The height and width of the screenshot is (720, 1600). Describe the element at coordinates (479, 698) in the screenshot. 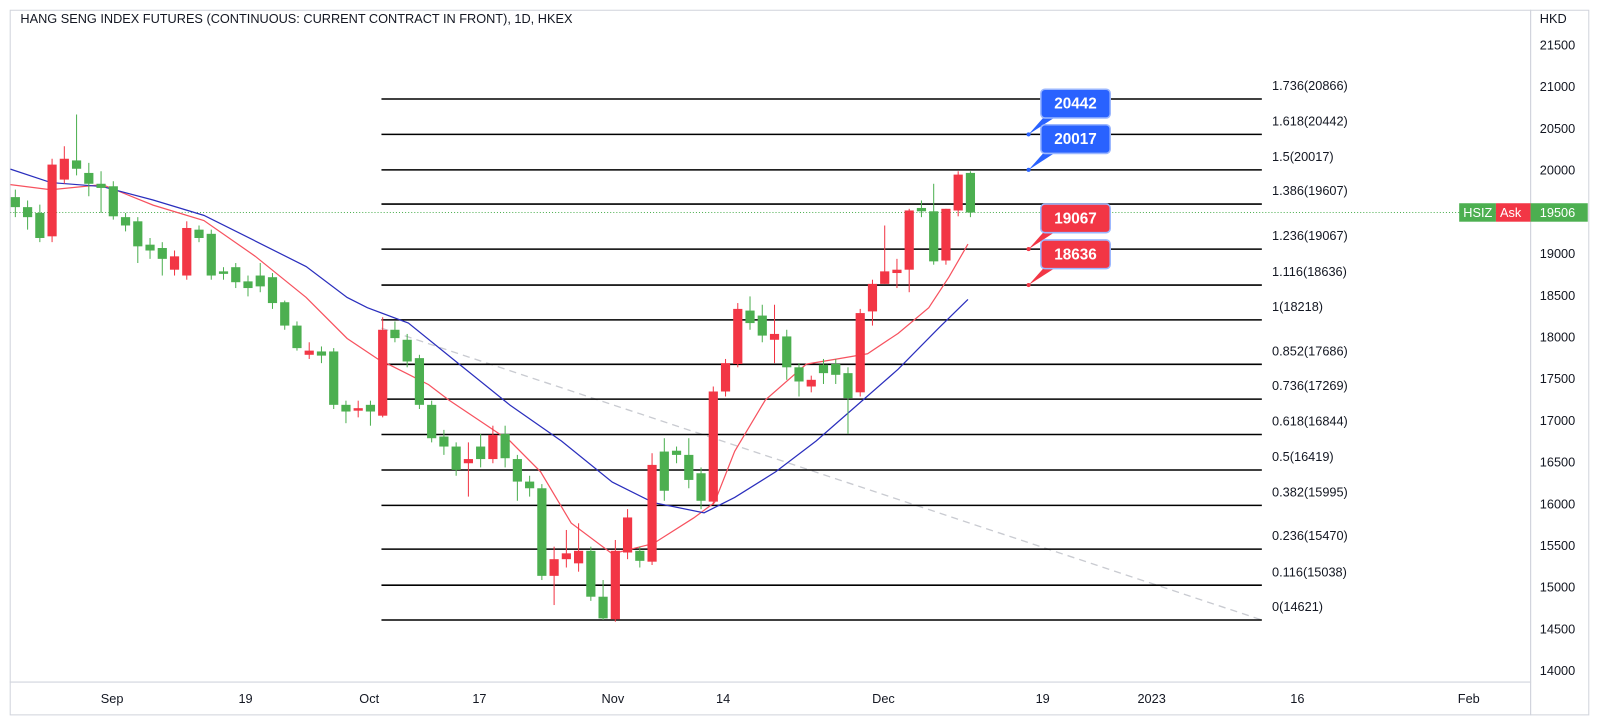

I see `x-tick-label: 17` at that location.